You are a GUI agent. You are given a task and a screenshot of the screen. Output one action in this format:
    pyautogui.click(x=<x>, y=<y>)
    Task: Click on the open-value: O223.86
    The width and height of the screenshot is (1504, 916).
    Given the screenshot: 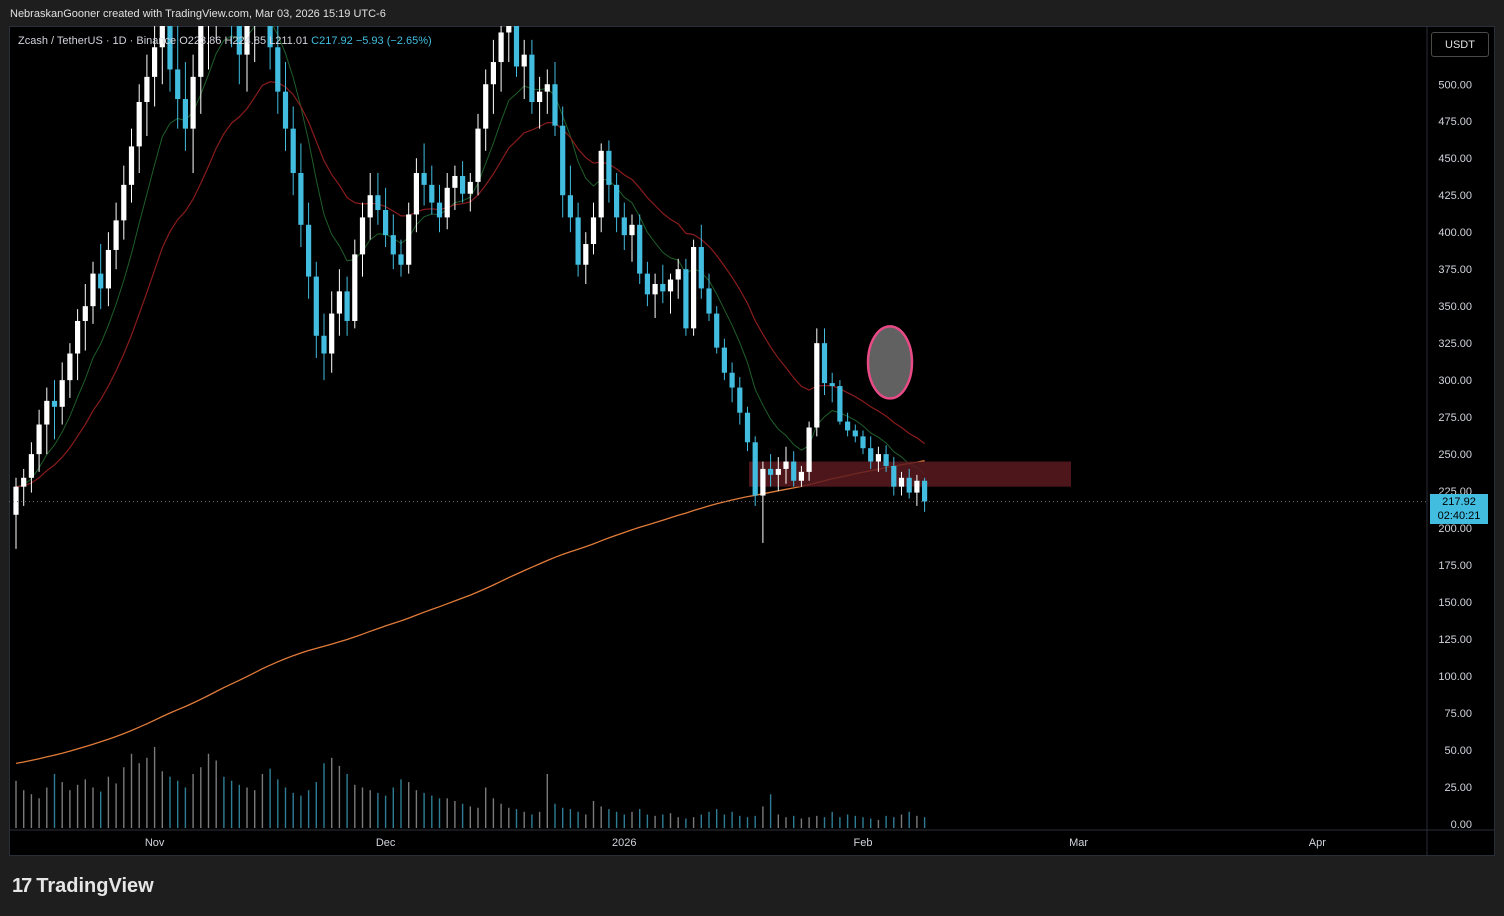 What is the action you would take?
    pyautogui.click(x=200, y=41)
    